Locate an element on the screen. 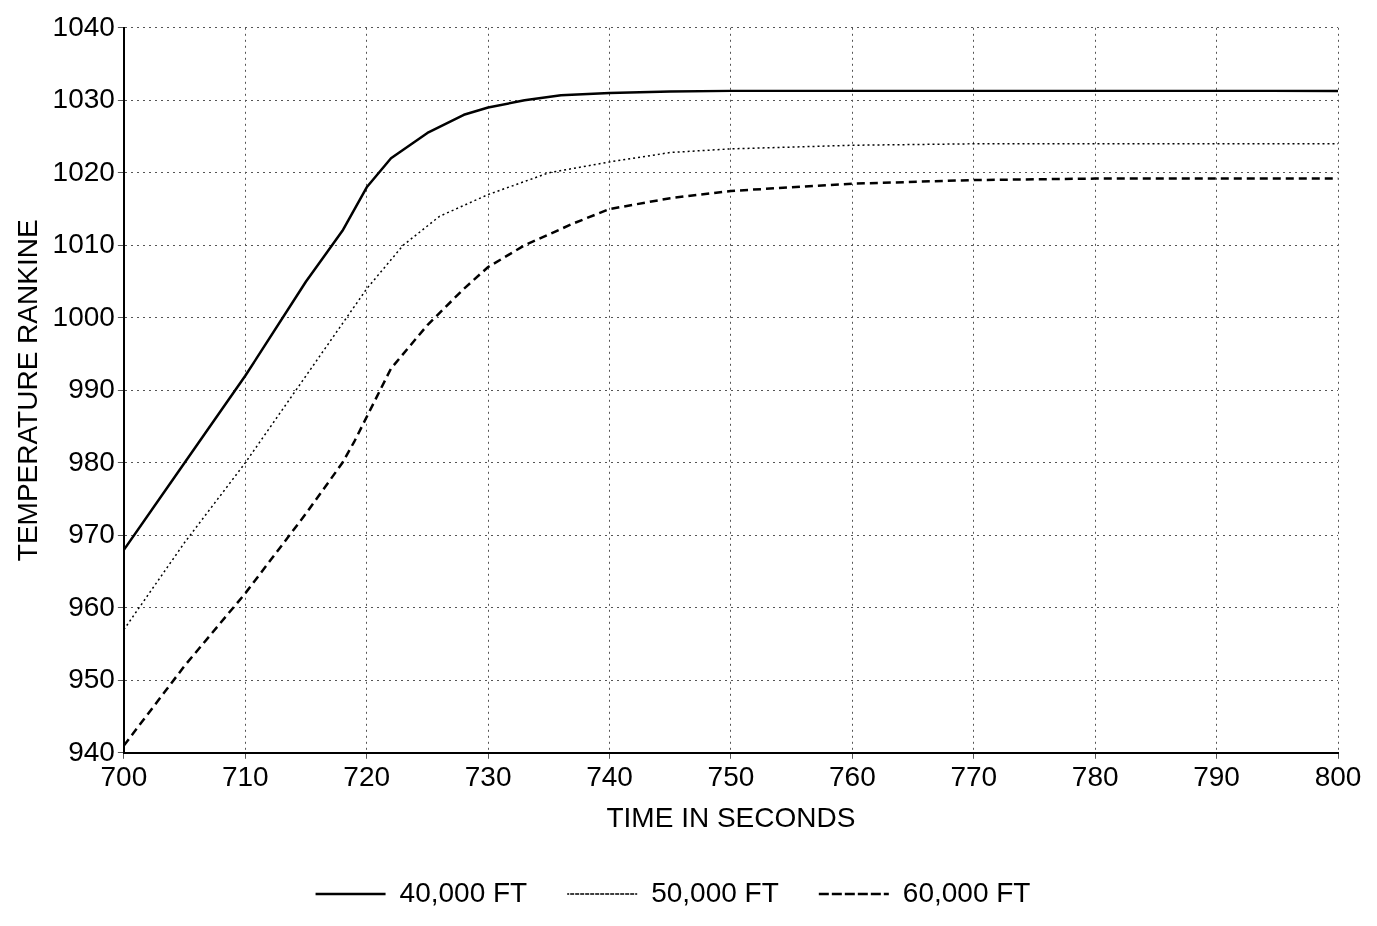 This screenshot has height=926, width=1377. x-tick-label: 740 is located at coordinates (609, 777).